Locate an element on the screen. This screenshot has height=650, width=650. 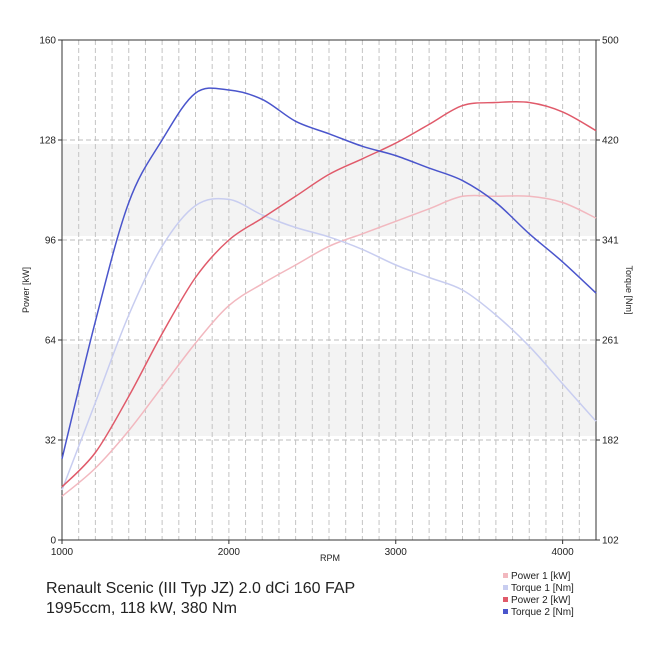
right-tick-label: 341 is located at coordinates (610, 241).